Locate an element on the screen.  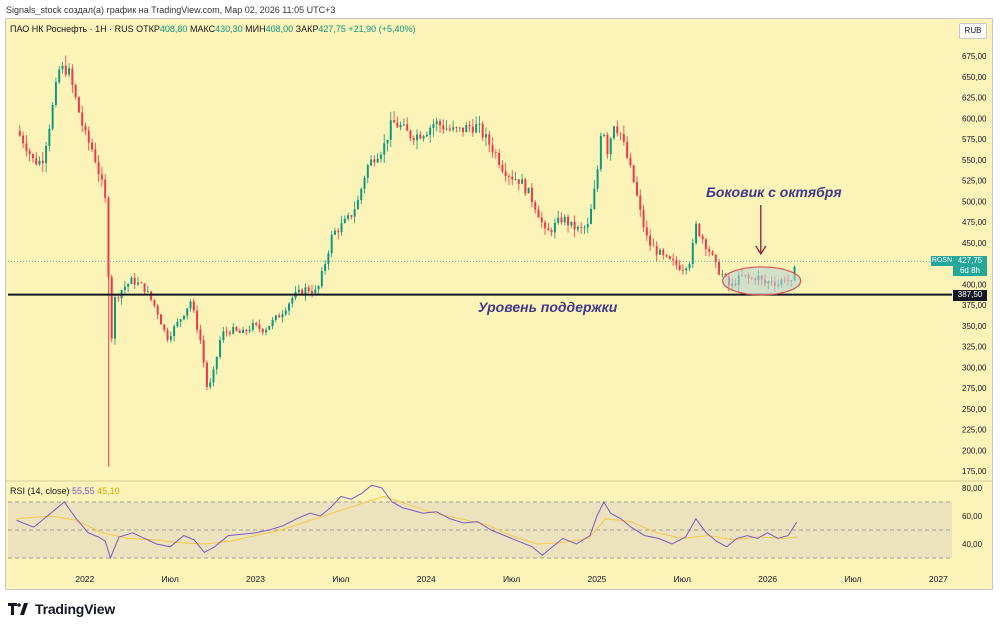
currency-button: RUB is located at coordinates (973, 31).